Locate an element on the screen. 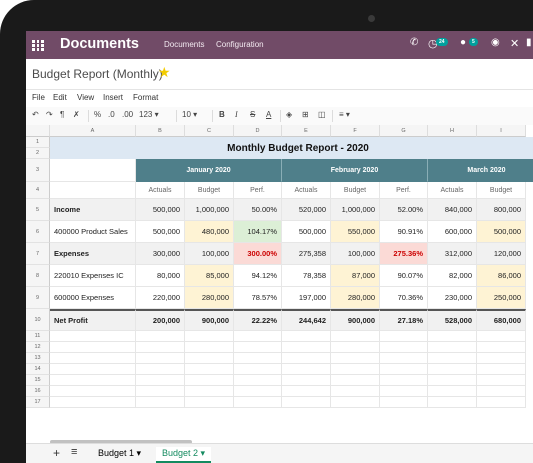  value-cell: 840,000 is located at coordinates (452, 210).